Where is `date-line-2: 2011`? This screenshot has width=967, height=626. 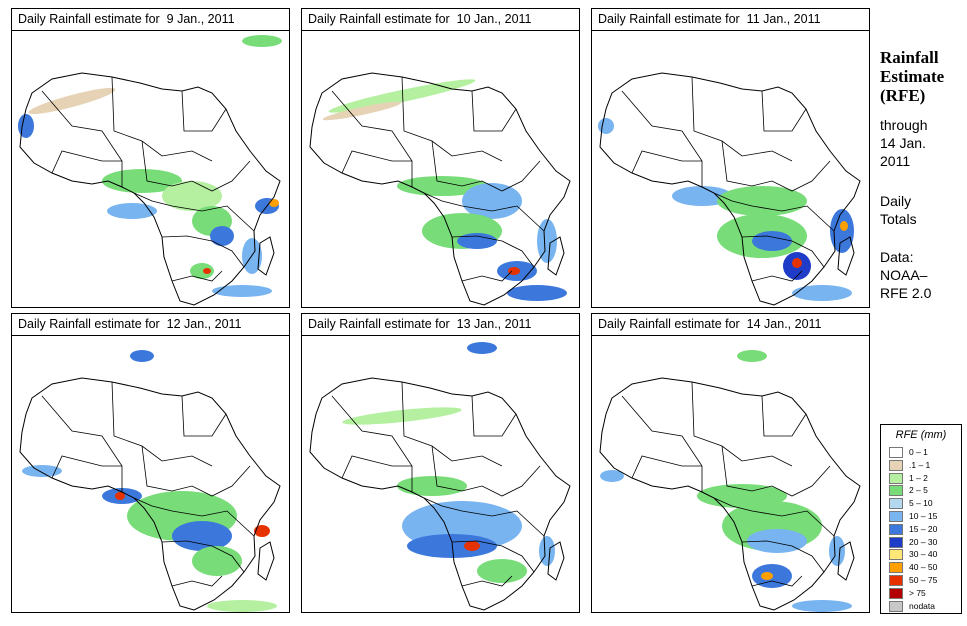 date-line-2: 2011 is located at coordinates (895, 161).